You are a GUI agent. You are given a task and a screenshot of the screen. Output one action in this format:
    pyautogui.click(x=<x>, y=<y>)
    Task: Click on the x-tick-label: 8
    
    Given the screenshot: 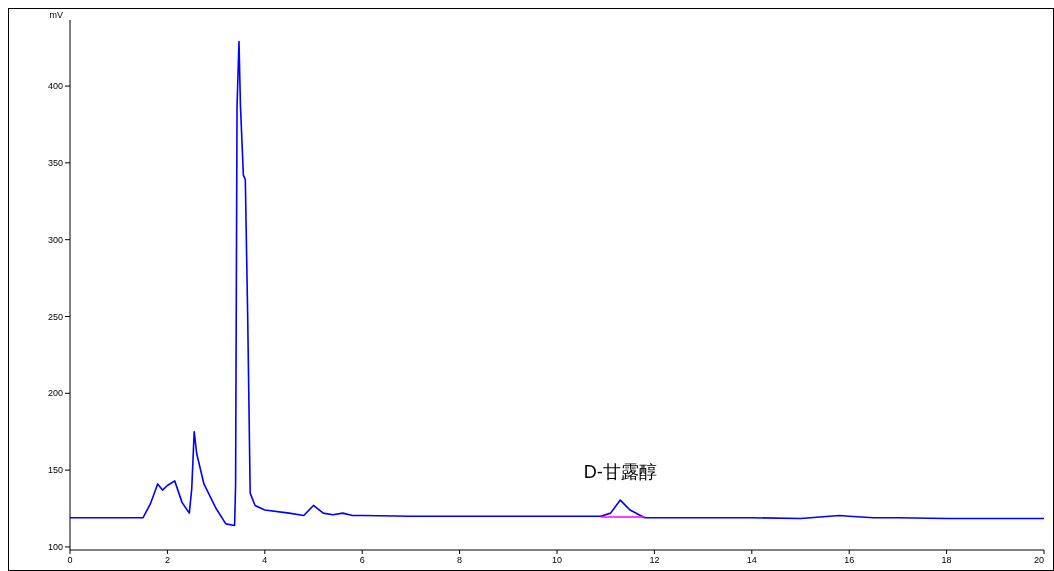 What is the action you would take?
    pyautogui.click(x=460, y=560)
    